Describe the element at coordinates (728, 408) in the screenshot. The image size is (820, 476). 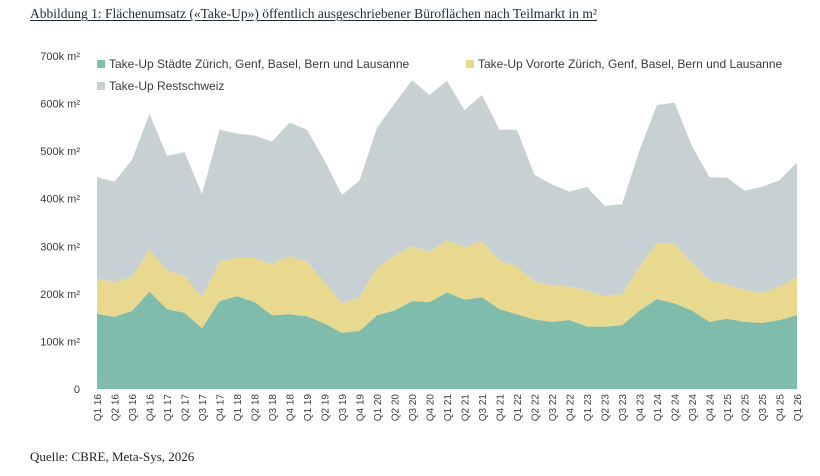
I see `x-tick-label: Q1 25` at that location.